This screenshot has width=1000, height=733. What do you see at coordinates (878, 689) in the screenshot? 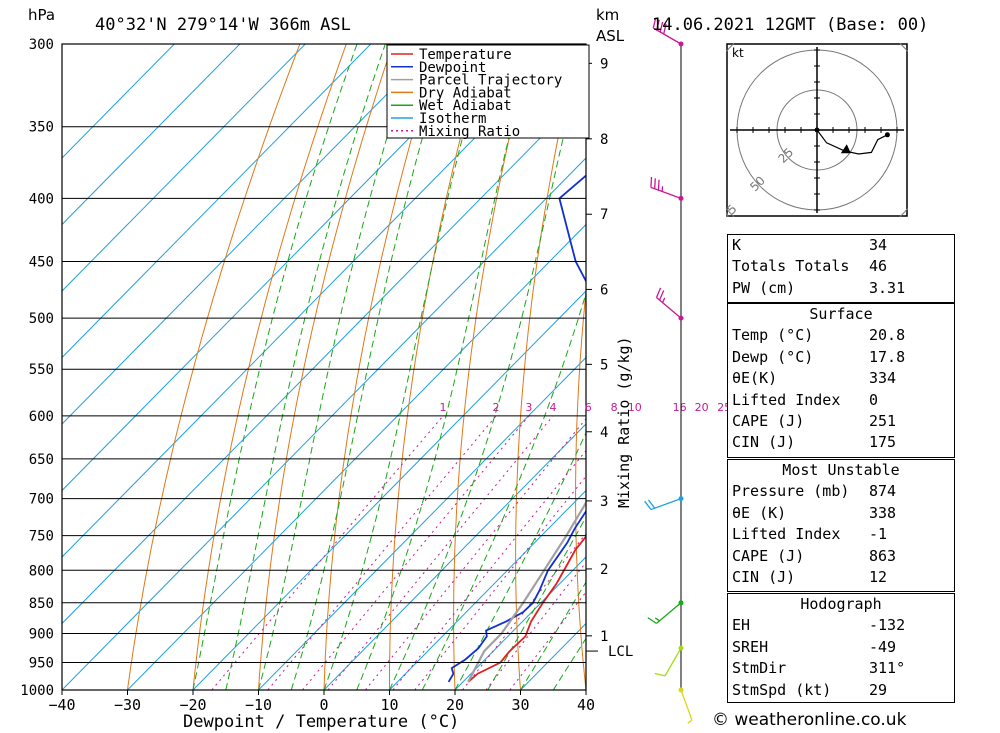
I see `stmspd-value: 29` at bounding box center [878, 689].